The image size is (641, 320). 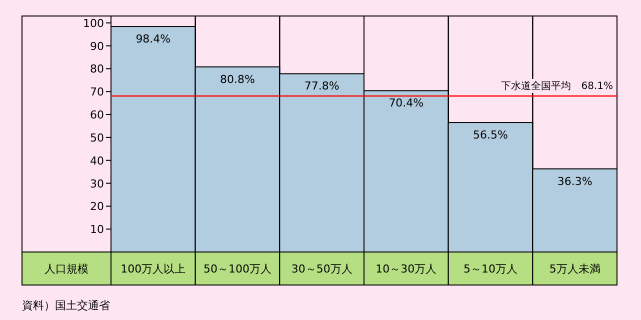 I want to click on y-tick-label: 70, so click(x=97, y=92).